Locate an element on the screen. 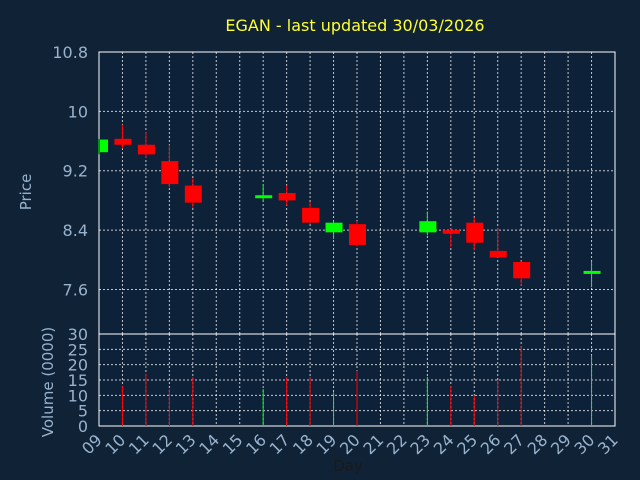  volume-axis-label: Volume (0000) is located at coordinates (48, 382).